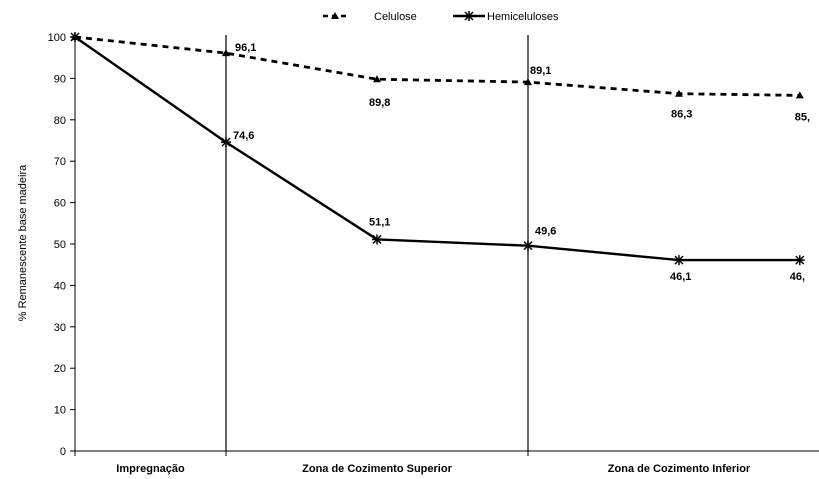 The height and width of the screenshot is (479, 819). Describe the element at coordinates (523, 17) in the screenshot. I see `legend-hemiceluloses-text: Hemiceluloses` at that location.